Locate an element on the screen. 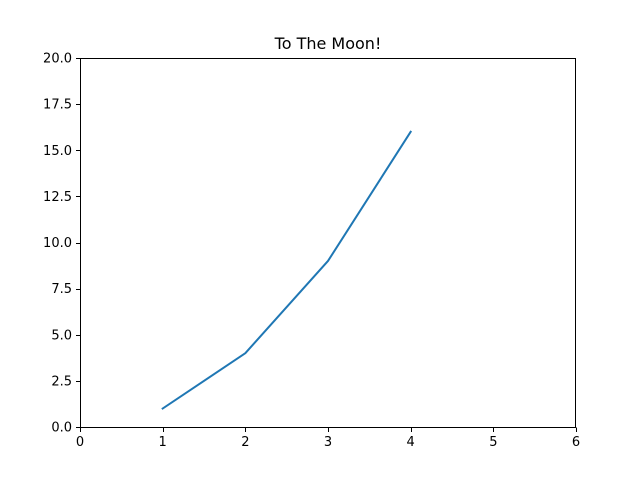 This screenshot has height=480, width=640. y-tick-label: 5.0 is located at coordinates (61, 335).